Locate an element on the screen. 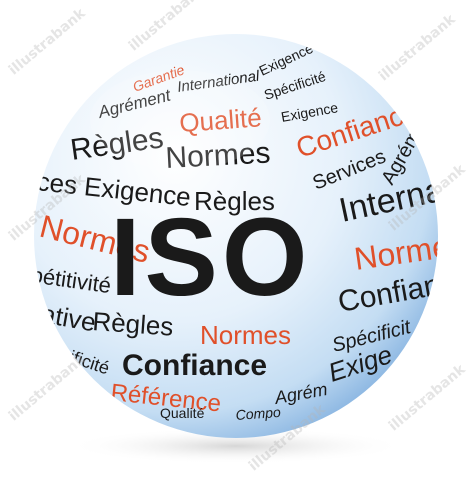 The width and height of the screenshot is (474, 479). sphere-highlight is located at coordinates (180, 120).